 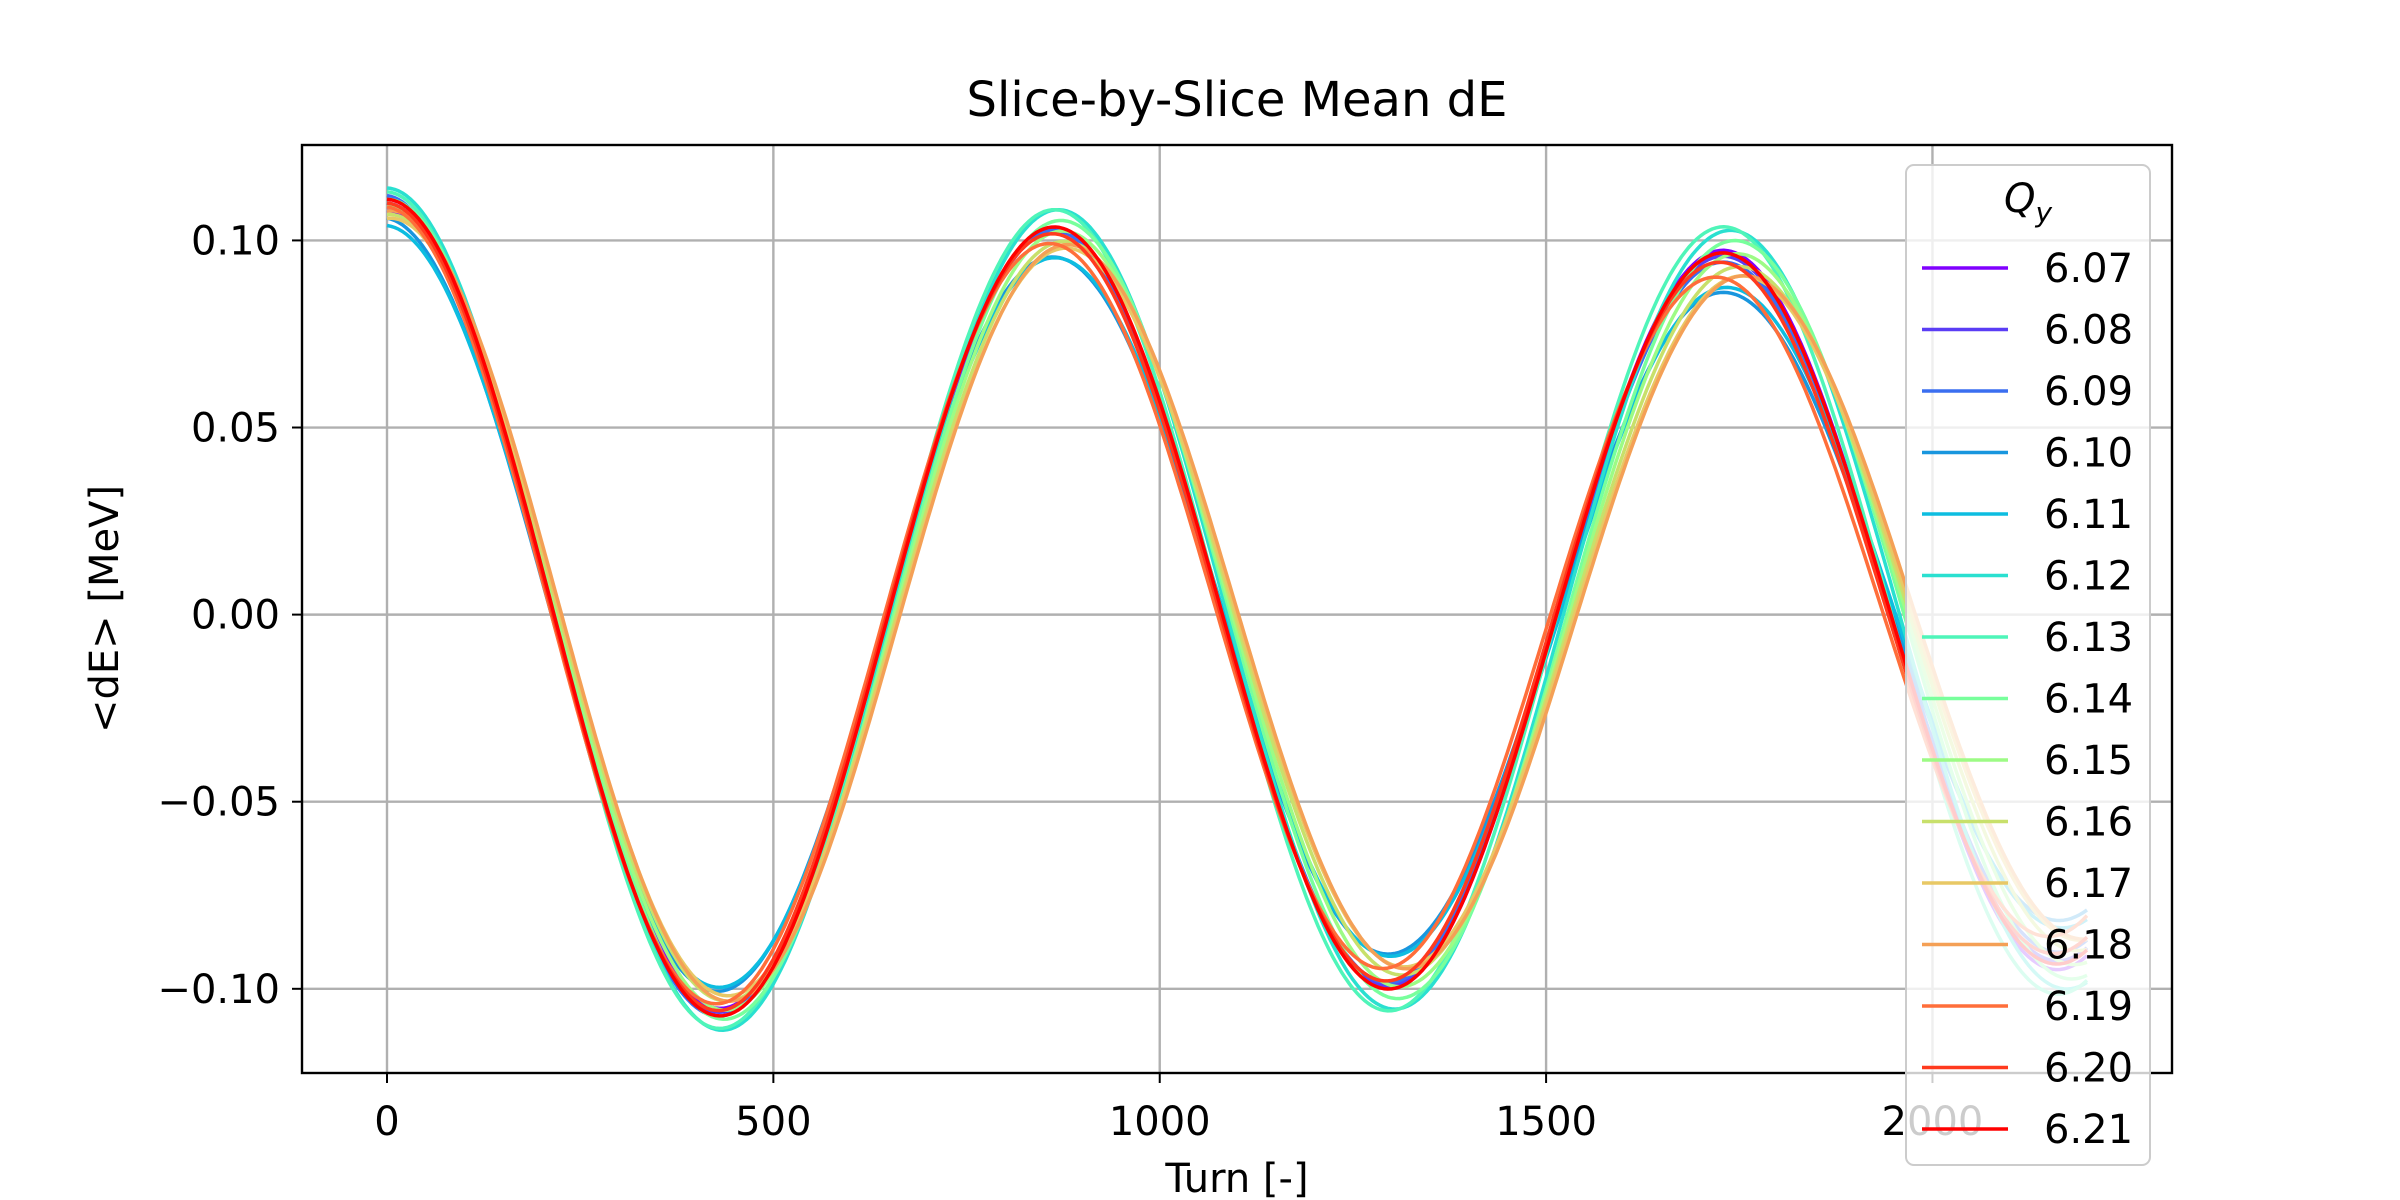 I want to click on legend-label-6.08: 6.08, so click(x=2088, y=331).